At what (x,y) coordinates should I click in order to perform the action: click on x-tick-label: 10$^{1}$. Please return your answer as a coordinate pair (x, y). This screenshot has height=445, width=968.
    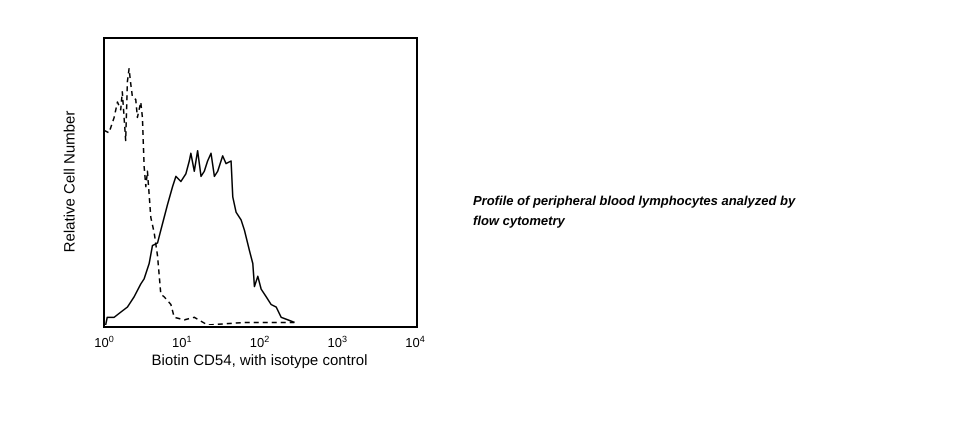
    Looking at the image, I should click on (182, 342).